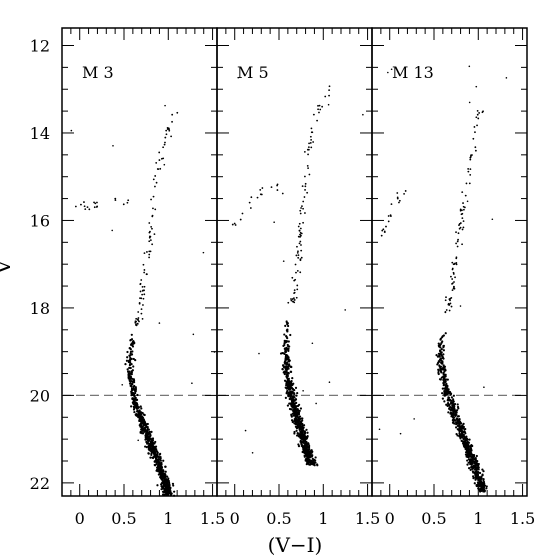 The width and height of the screenshot is (559, 559). Describe the element at coordinates (433, 518) in the screenshot. I see `x-tick-label: 0.5` at that location.